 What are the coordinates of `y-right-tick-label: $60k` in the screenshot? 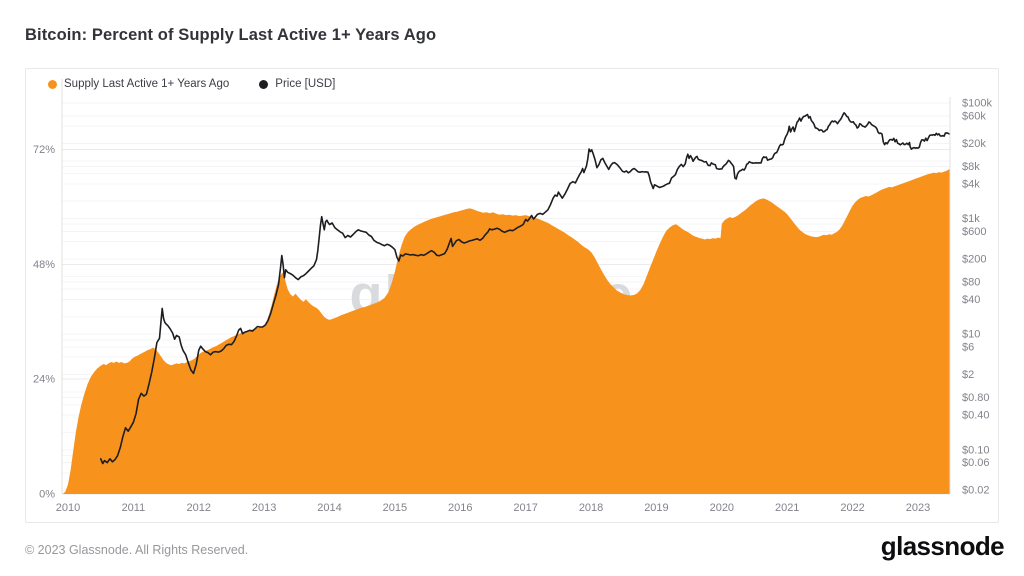 It's located at (974, 116).